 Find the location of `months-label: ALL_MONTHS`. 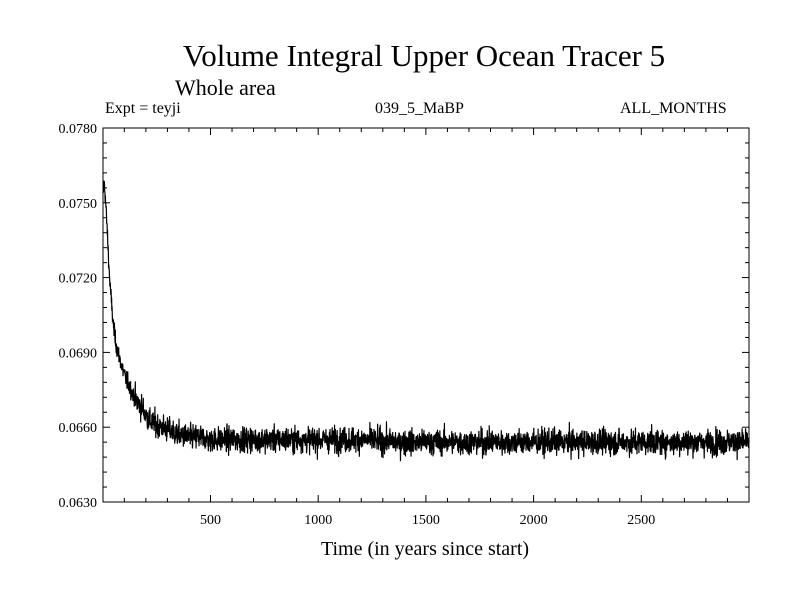

months-label: ALL_MONTHS is located at coordinates (673, 108).